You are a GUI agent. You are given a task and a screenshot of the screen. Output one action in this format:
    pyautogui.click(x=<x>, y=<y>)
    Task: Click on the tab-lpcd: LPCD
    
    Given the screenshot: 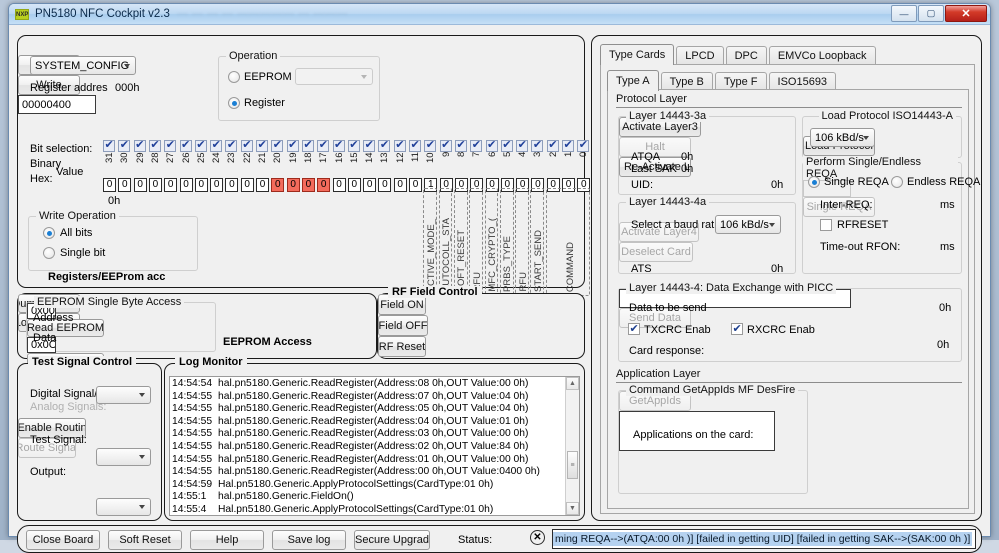 What is the action you would take?
    pyautogui.click(x=700, y=55)
    